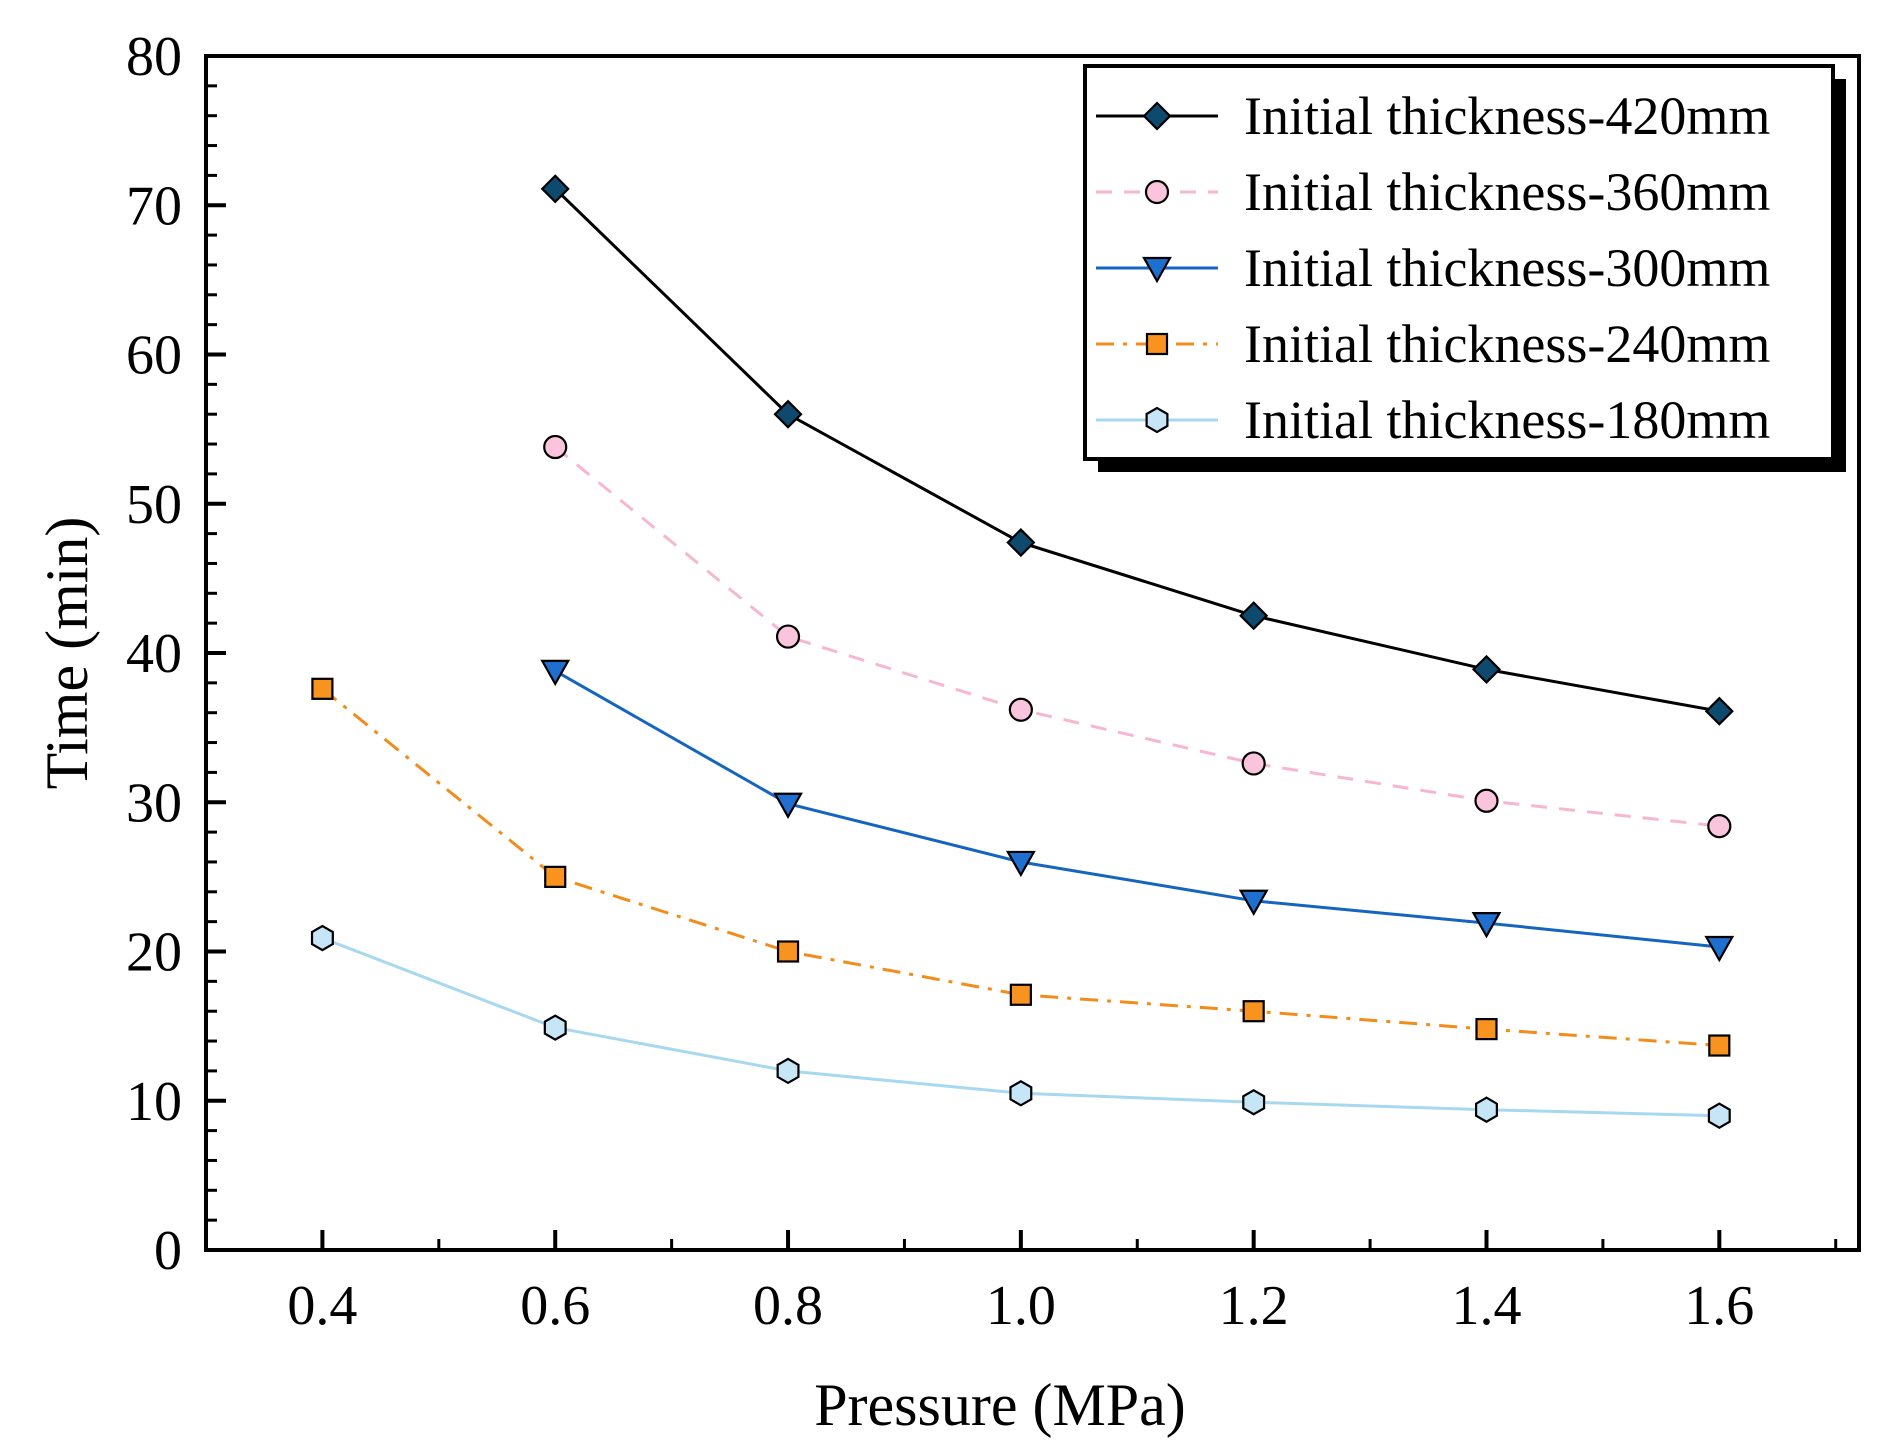 The height and width of the screenshot is (1450, 1897). I want to click on x-tick-label: 1.2, so click(1254, 1306).